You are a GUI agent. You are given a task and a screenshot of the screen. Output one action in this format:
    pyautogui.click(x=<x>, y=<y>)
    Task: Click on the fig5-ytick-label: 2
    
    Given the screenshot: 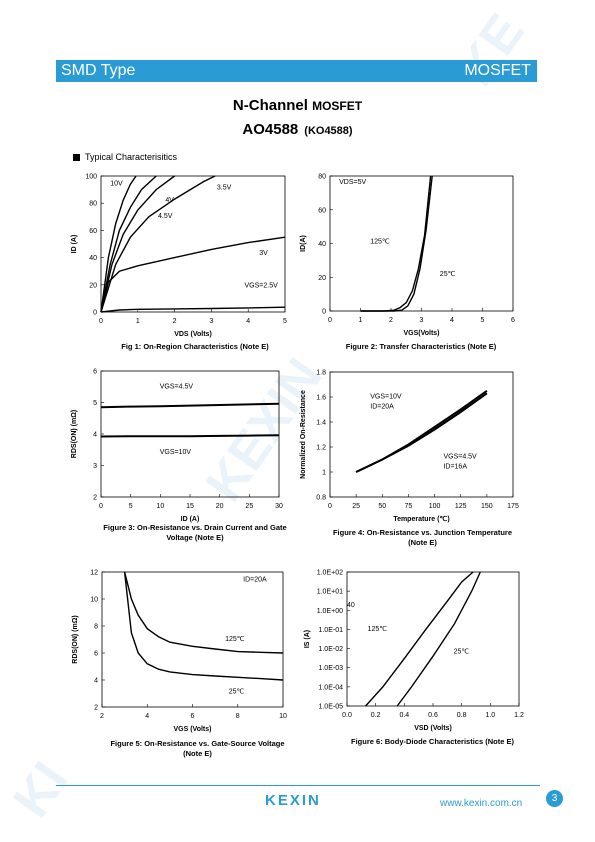 What is the action you would take?
    pyautogui.click(x=96, y=708)
    